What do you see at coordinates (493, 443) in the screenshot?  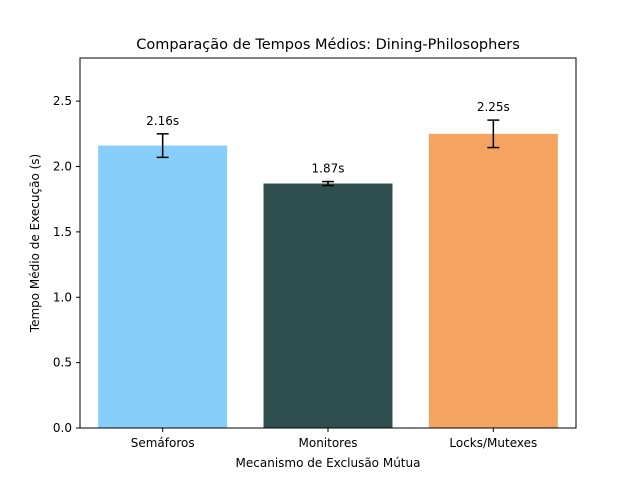 I see `x-tick-label: Locks/Mutexes` at bounding box center [493, 443].